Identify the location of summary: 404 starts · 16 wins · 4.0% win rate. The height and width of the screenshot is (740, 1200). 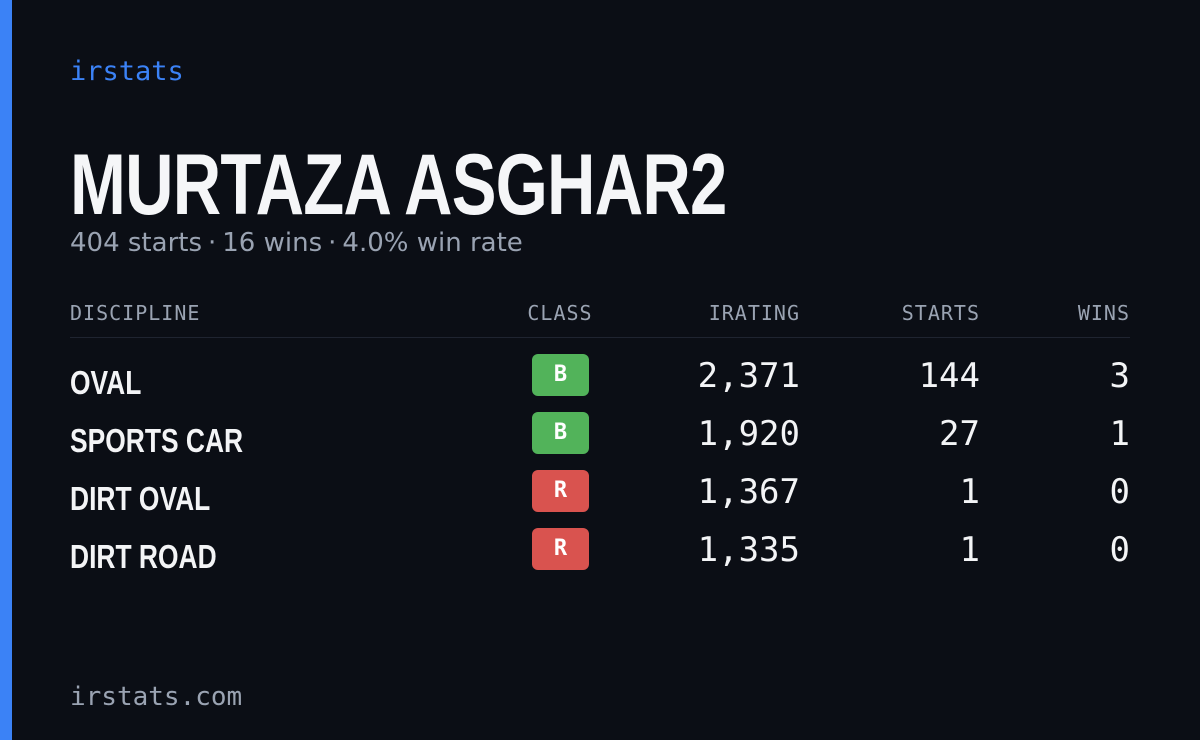
(296, 243).